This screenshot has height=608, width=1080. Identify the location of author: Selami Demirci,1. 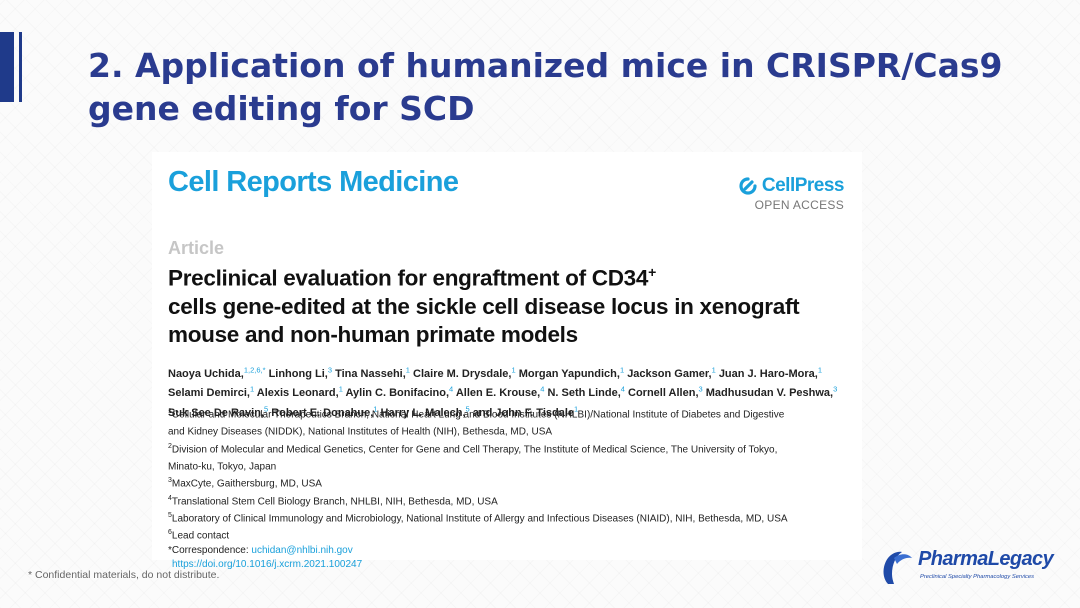
(211, 392).